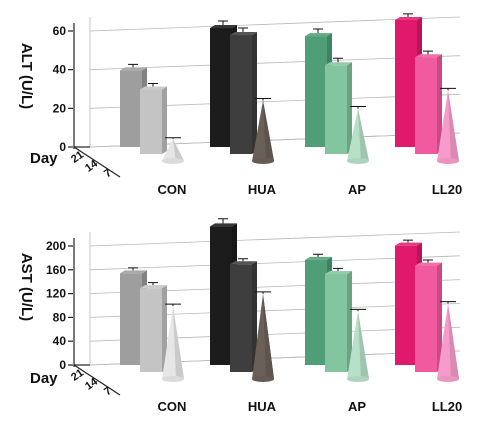  Describe the element at coordinates (60, 31) in the screenshot. I see `y-tick-label: 60` at that location.